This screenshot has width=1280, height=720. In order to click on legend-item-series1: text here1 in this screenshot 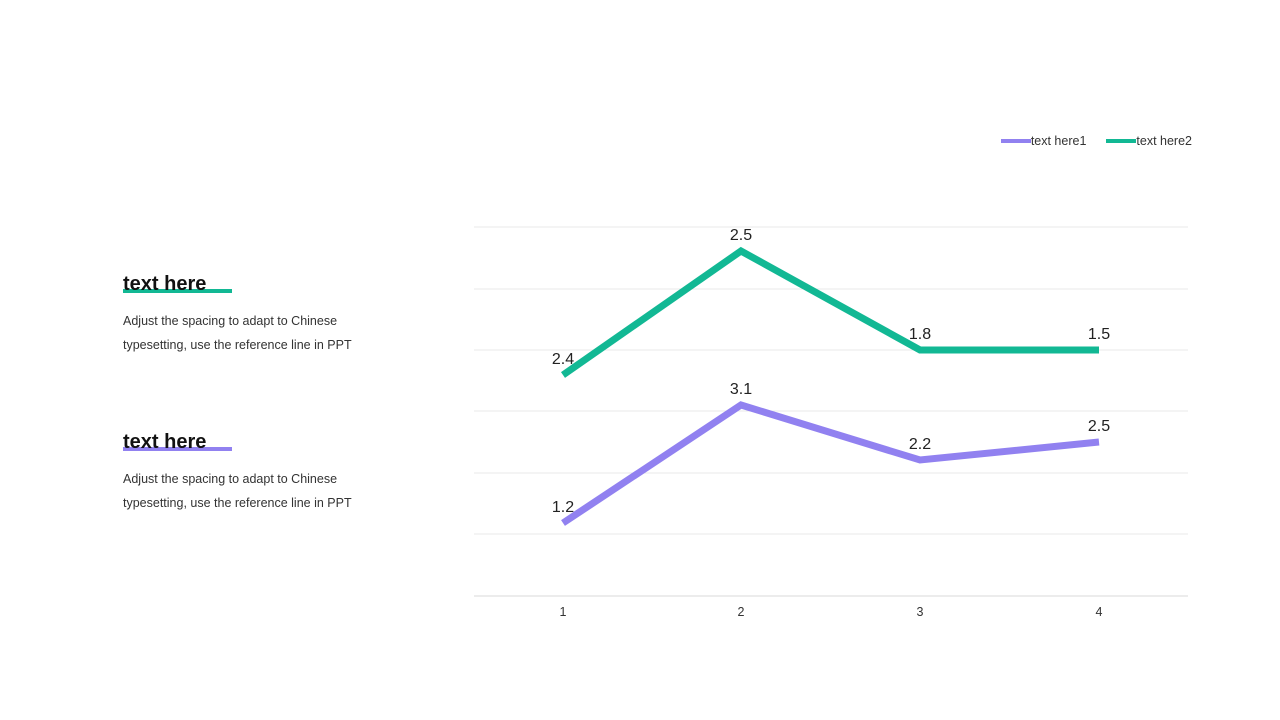, I will do `click(1043, 141)`.